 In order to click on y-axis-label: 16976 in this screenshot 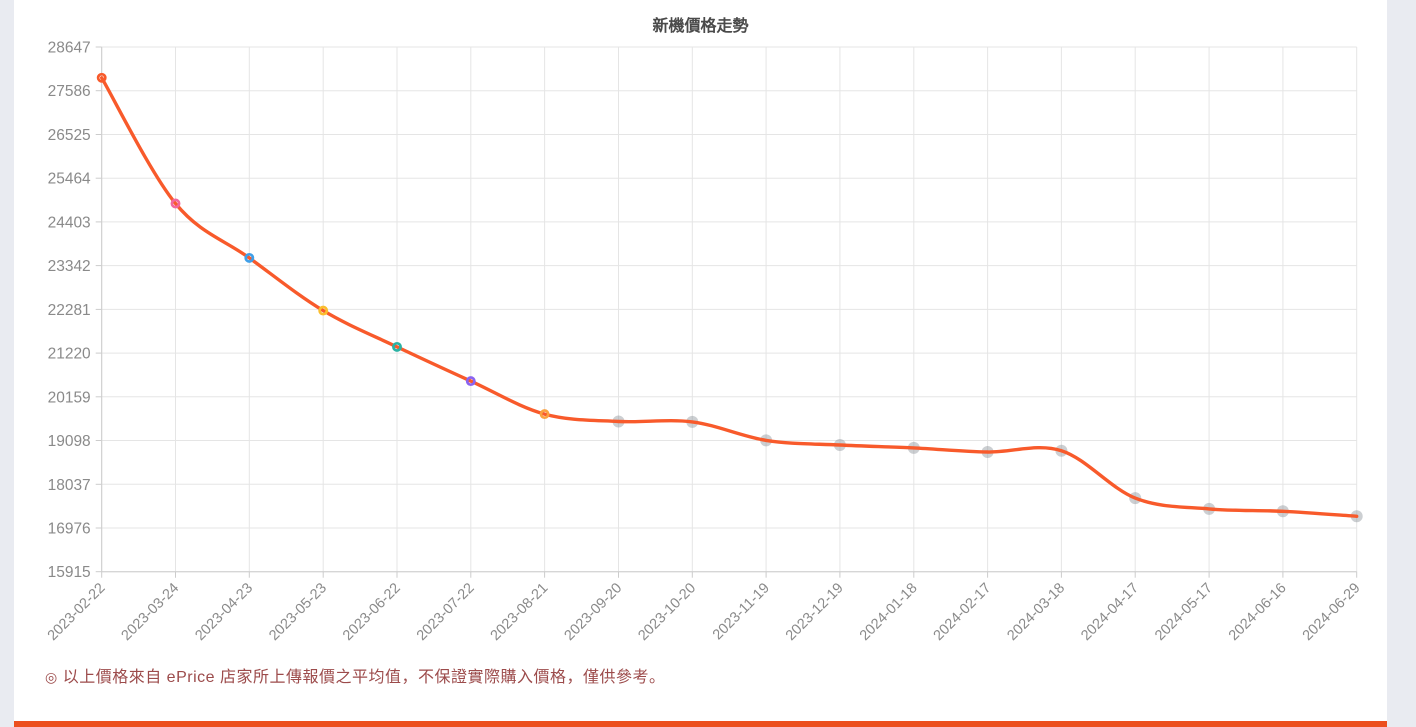, I will do `click(69, 529)`.